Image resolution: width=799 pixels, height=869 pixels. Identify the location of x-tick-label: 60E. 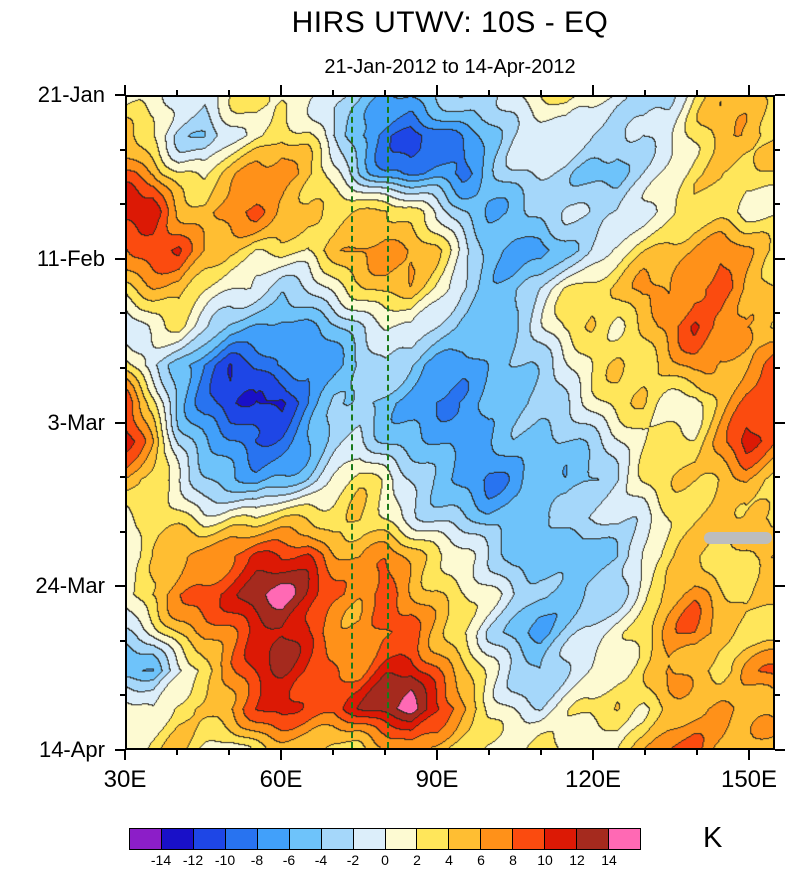
(281, 779).